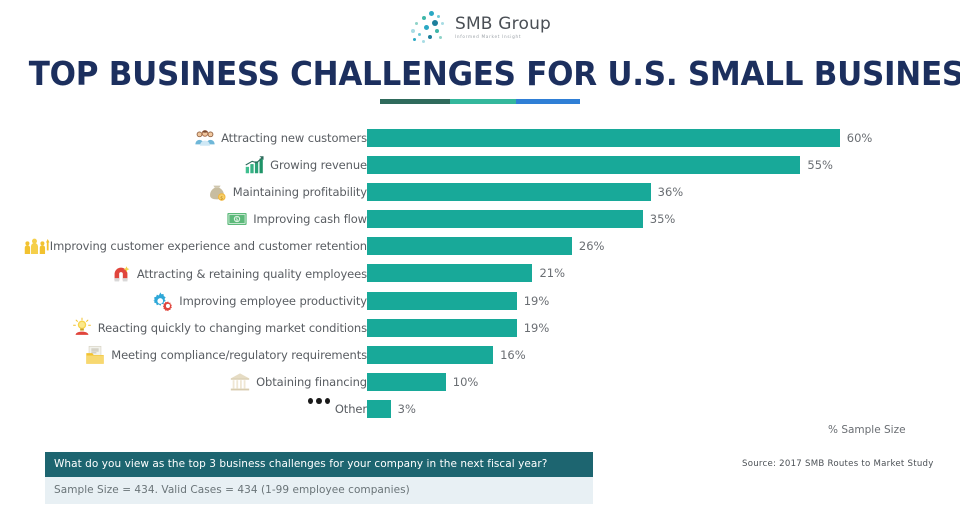 The width and height of the screenshot is (960, 510). What do you see at coordinates (663, 382) in the screenshot?
I see `bar-track: 10%` at bounding box center [663, 382].